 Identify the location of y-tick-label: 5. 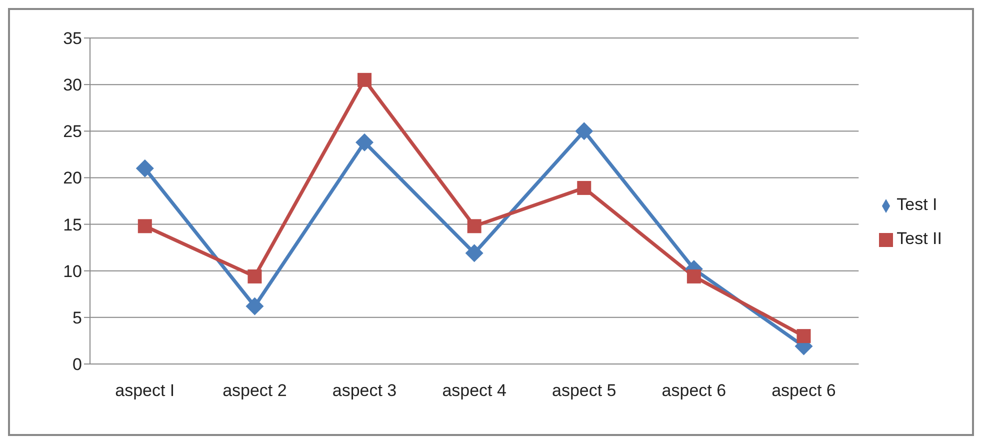
(77, 318).